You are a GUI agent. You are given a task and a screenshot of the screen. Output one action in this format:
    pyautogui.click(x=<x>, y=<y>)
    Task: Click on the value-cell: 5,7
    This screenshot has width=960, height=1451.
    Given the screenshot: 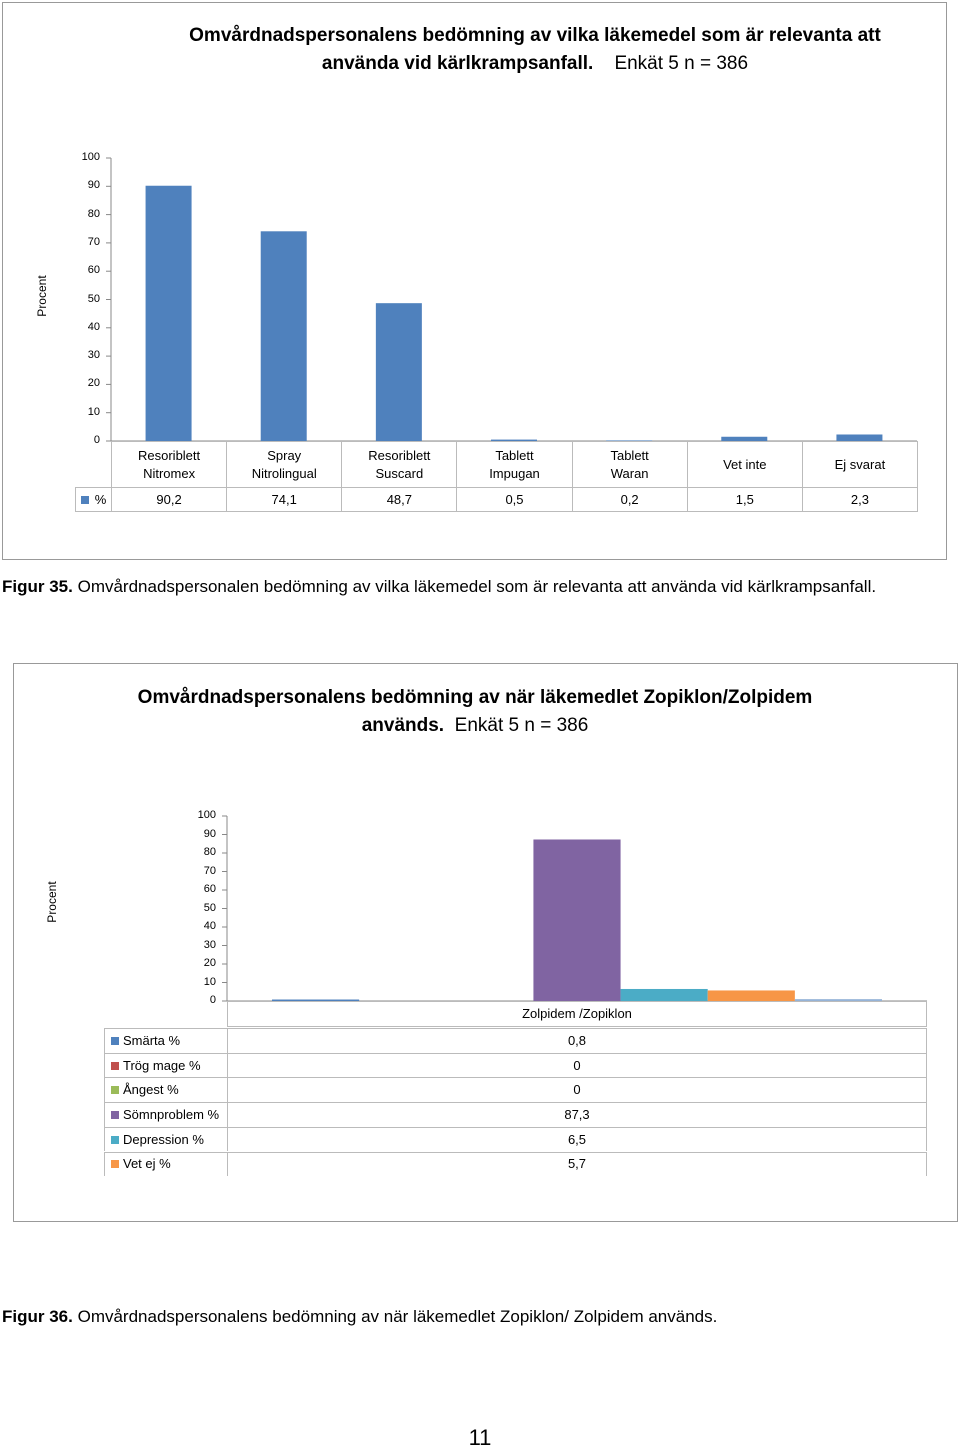 What is the action you would take?
    pyautogui.click(x=577, y=1164)
    